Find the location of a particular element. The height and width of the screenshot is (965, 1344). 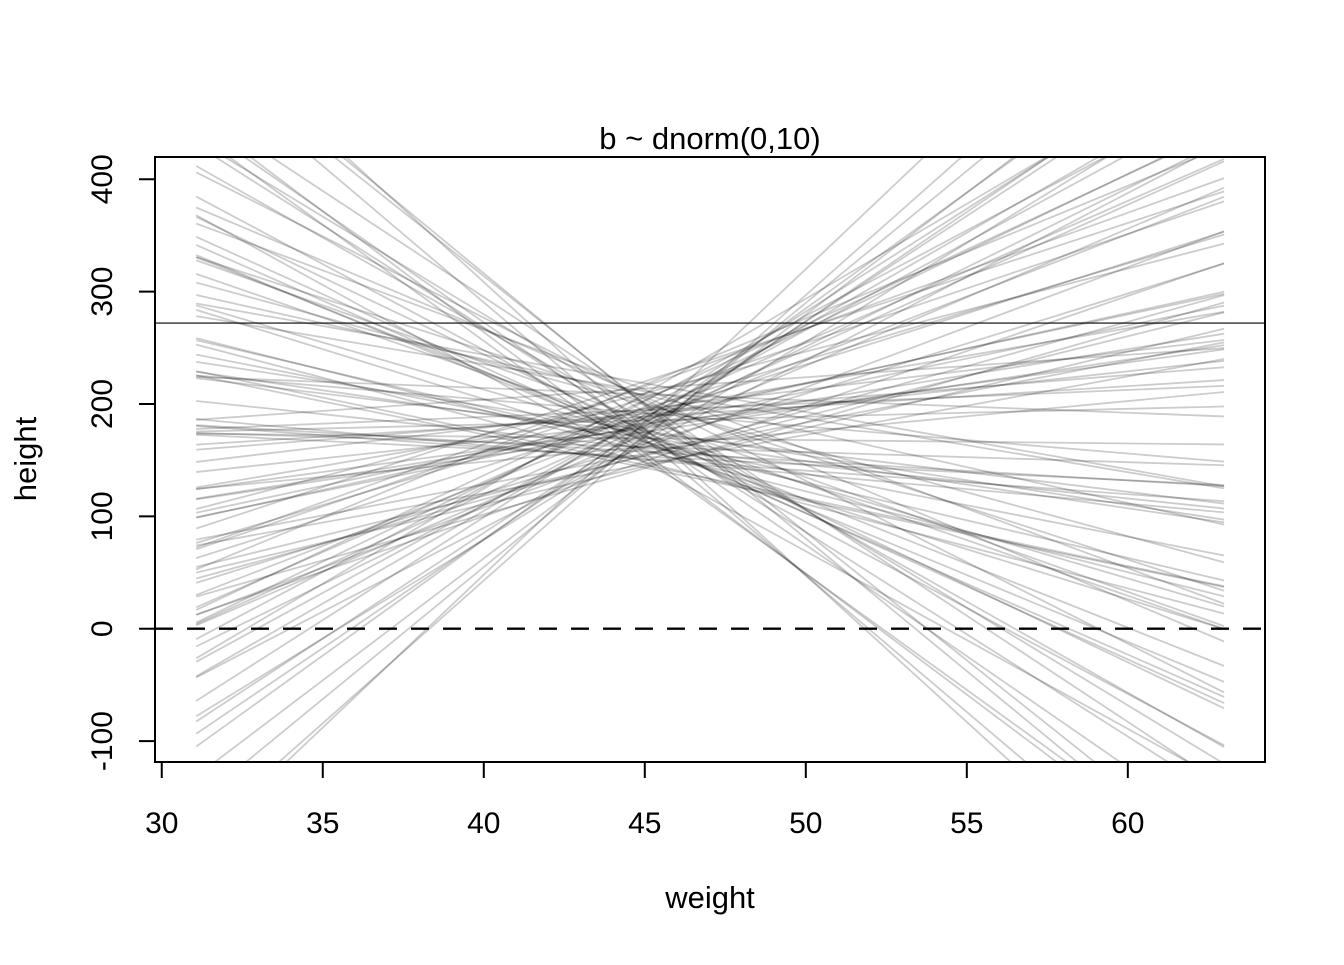

x-axis-tick-labels: 30 35 40 45 50 55 60 is located at coordinates (644, 823).